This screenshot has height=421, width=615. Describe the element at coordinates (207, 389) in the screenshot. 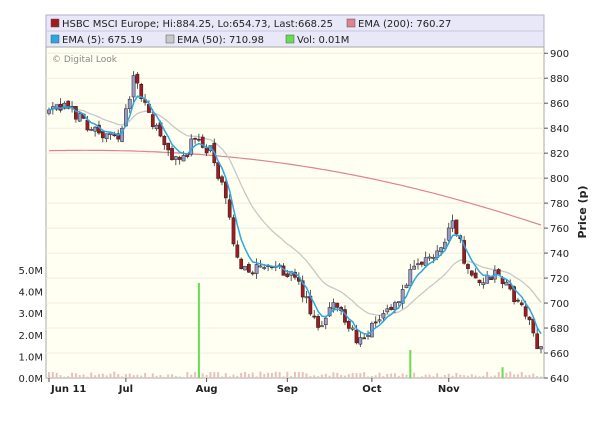

I see `date-tick-label: Aug` at that location.